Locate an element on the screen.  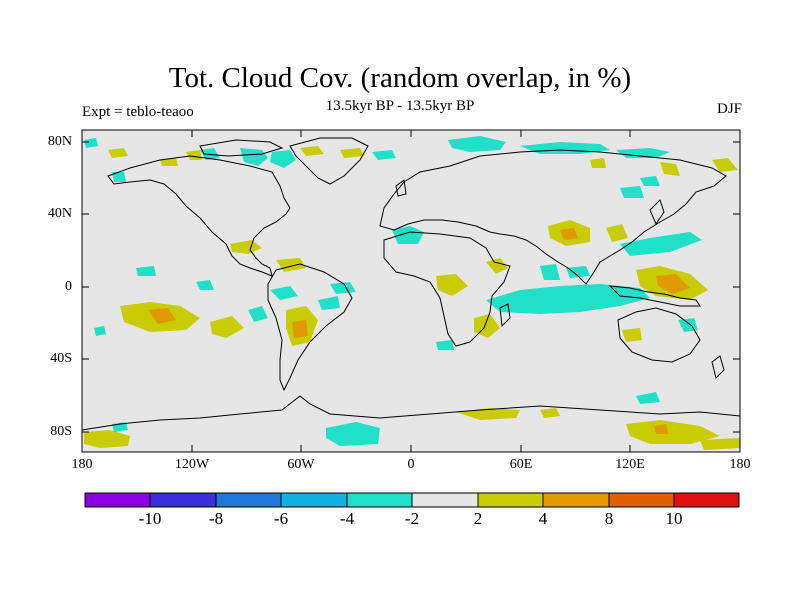
colorbar-label: -2 is located at coordinates (412, 518).